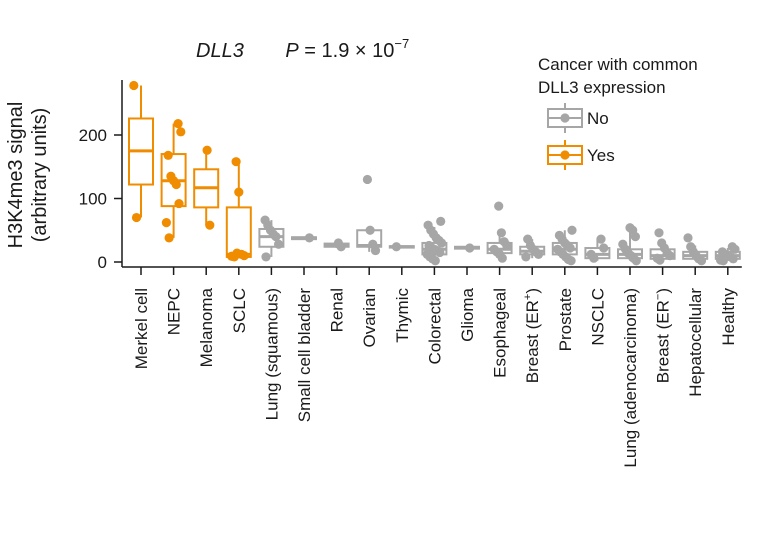 This screenshot has height=537, width=763. Describe the element at coordinates (618, 64) in the screenshot. I see `legend-title-line1: Cancer with common` at that location.